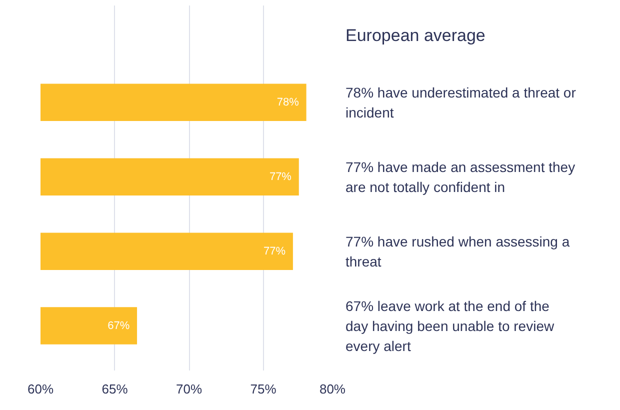  I want to click on text: 67% leave work at the end of the day having been unable to review every alert, so click(450, 326).